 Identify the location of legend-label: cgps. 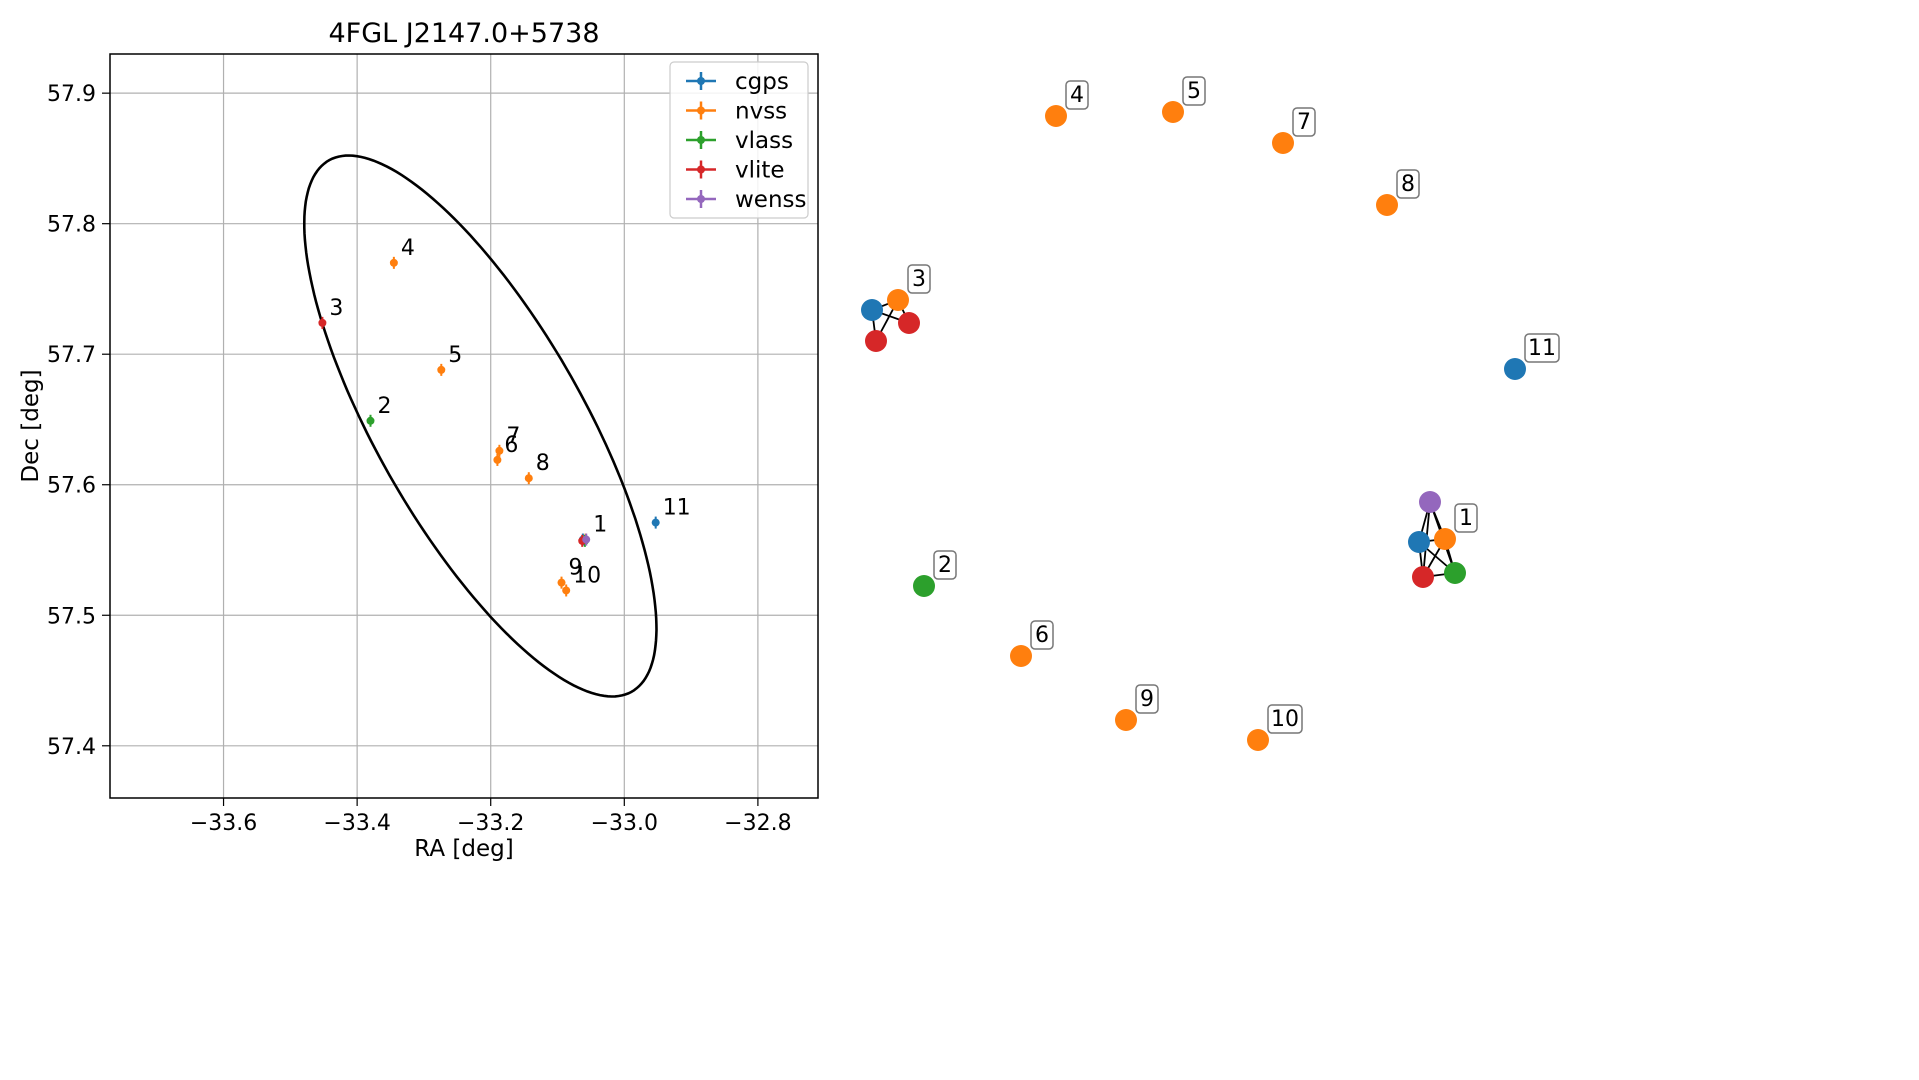
(762, 82).